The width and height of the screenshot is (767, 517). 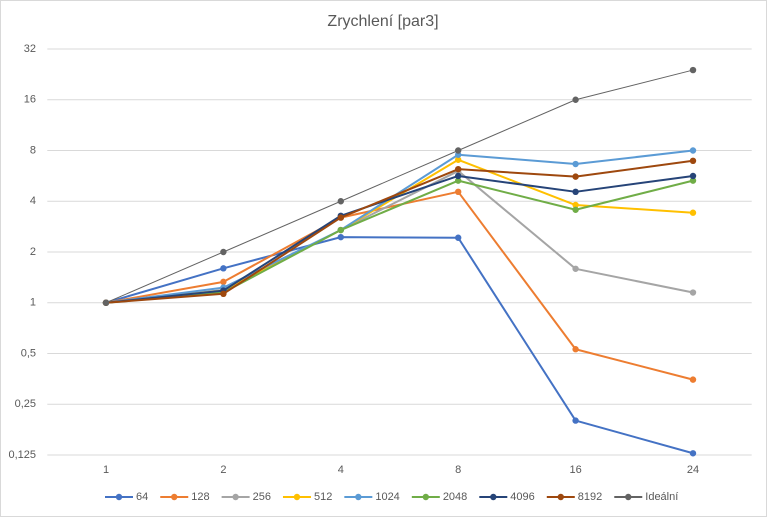 What do you see at coordinates (30, 100) in the screenshot?
I see `y-tick-label: 16` at bounding box center [30, 100].